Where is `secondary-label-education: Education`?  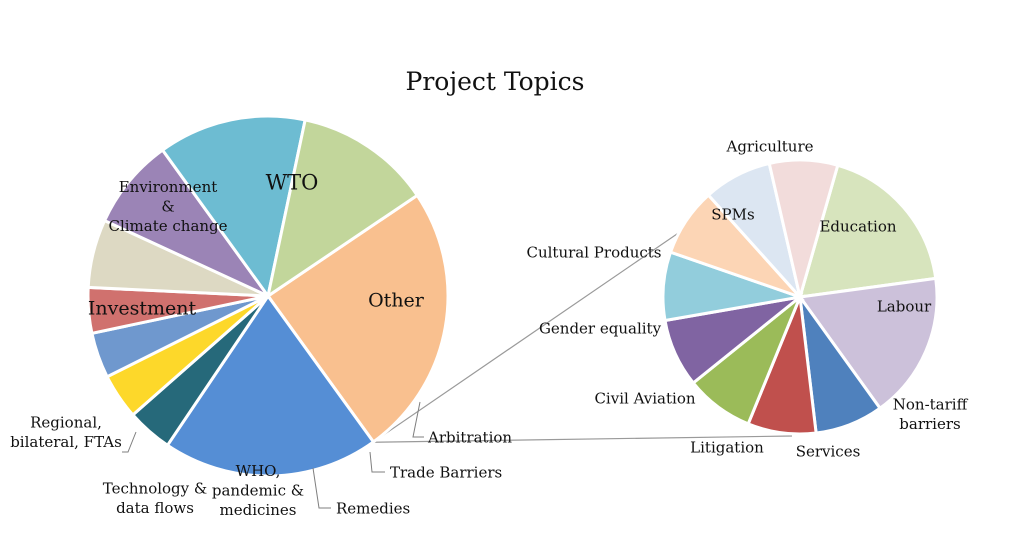 secondary-label-education: Education is located at coordinates (857, 226).